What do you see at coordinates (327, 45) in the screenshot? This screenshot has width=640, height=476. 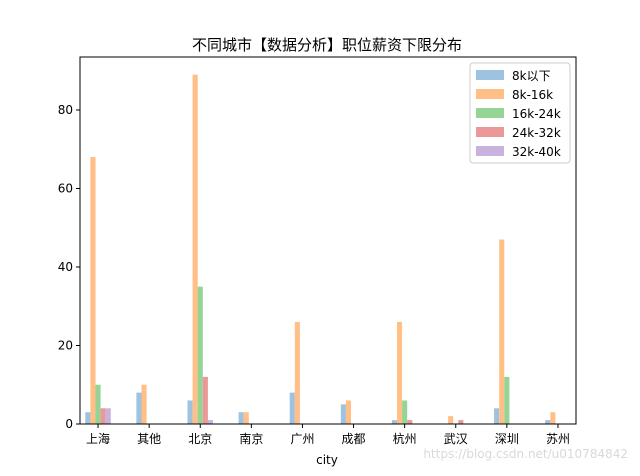 I see `chart-title: 不同城市【数据分析】职位薪资下限分布` at bounding box center [327, 45].